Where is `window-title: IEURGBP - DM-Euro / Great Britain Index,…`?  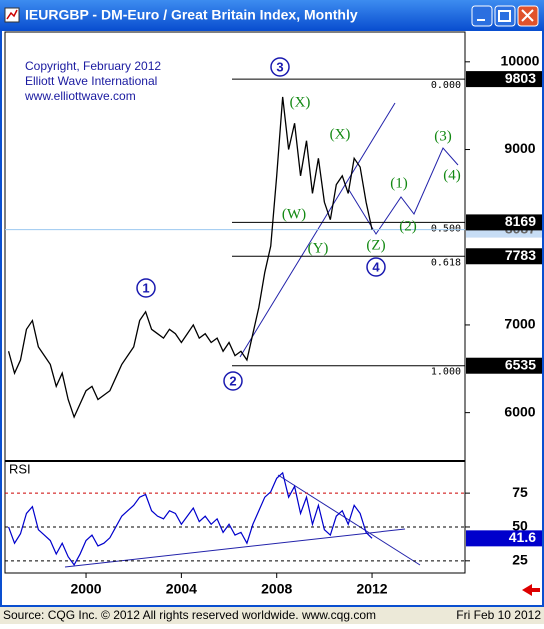 window-title: IEURGBP - DM-Euro / Great Britain Index,… is located at coordinates (191, 15).